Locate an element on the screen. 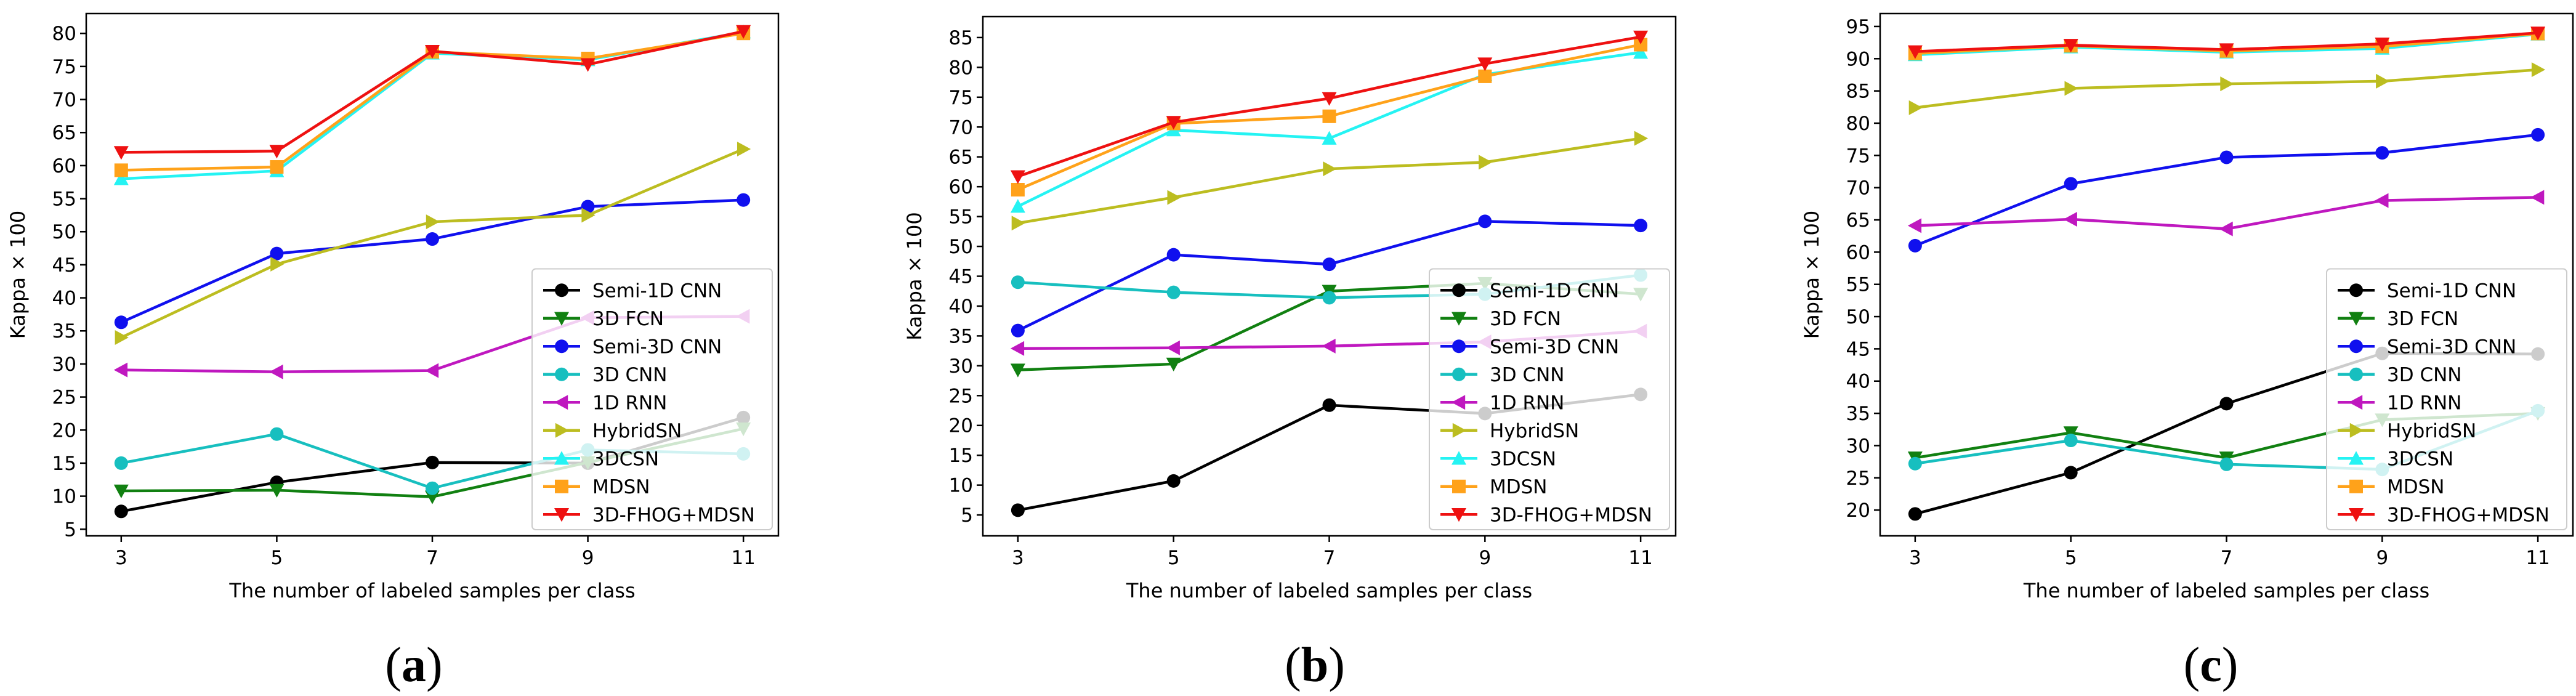 This screenshot has width=2576, height=696. y-tick-label: 85 is located at coordinates (961, 38).